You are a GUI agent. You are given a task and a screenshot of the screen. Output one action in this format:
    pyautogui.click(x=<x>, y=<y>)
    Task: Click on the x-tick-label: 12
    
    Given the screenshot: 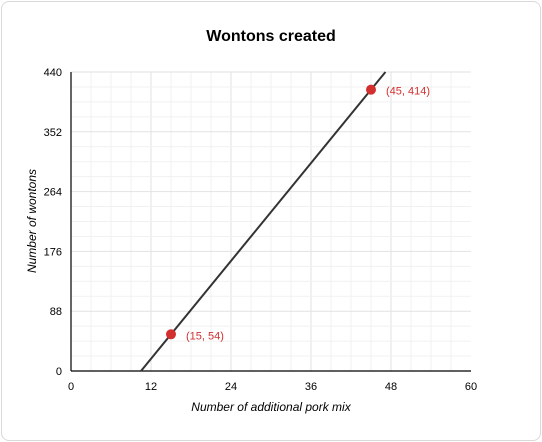 What is the action you would take?
    pyautogui.click(x=151, y=387)
    